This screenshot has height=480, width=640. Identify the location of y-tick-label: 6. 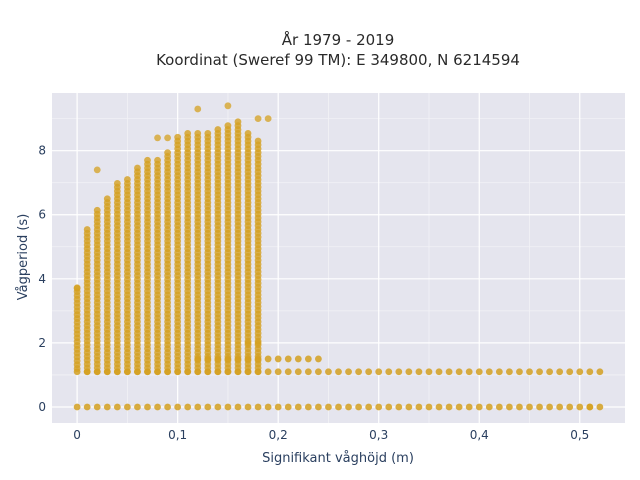
(42, 215).